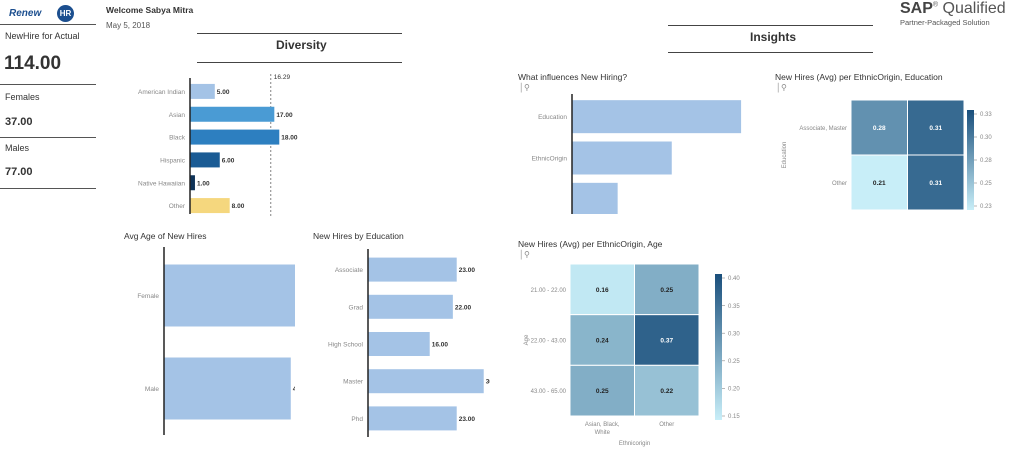  Describe the element at coordinates (770, 25) in the screenshot. I see `insights-rule-top` at that location.